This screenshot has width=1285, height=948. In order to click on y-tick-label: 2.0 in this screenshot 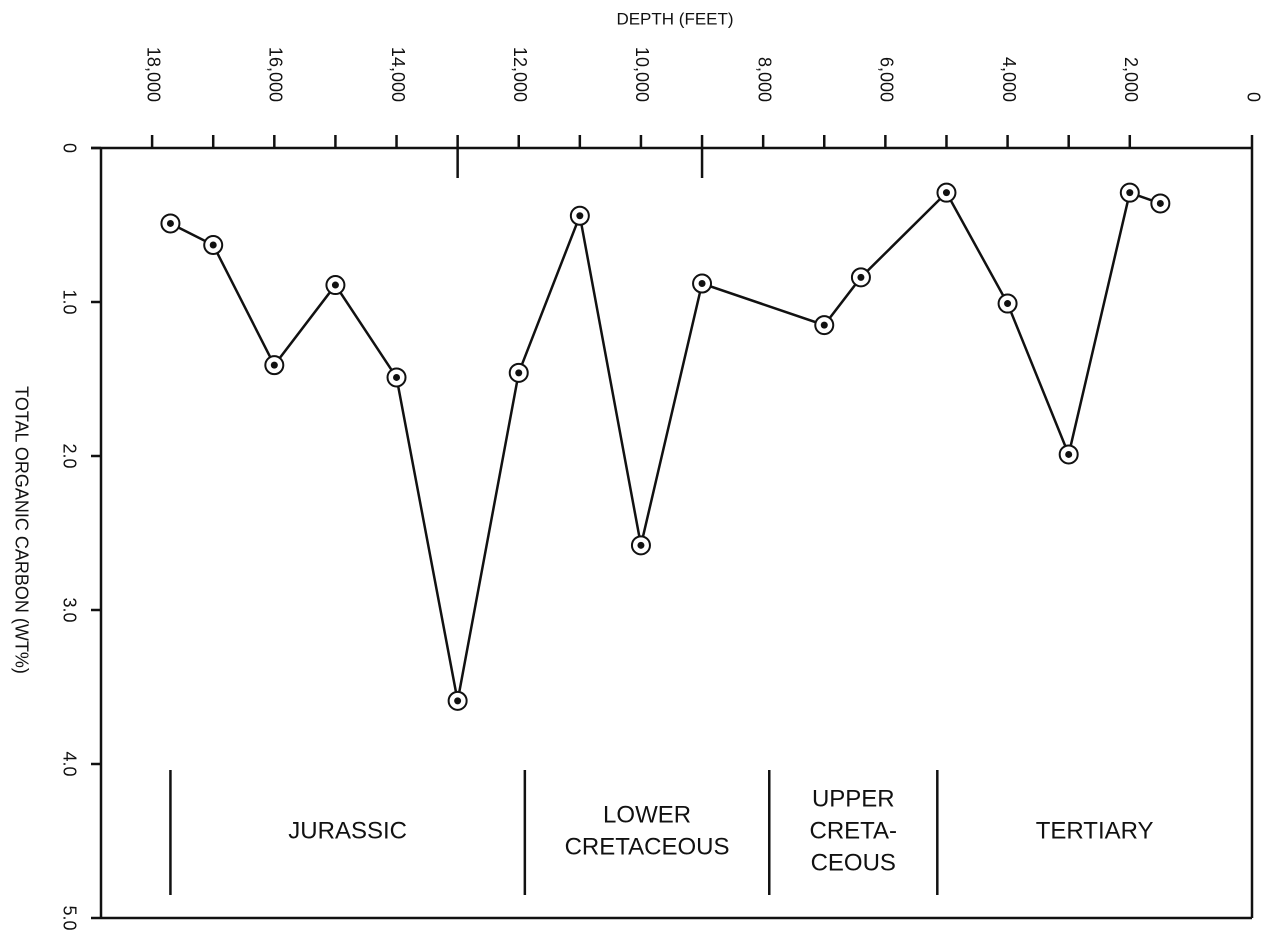, I will do `click(69, 455)`.